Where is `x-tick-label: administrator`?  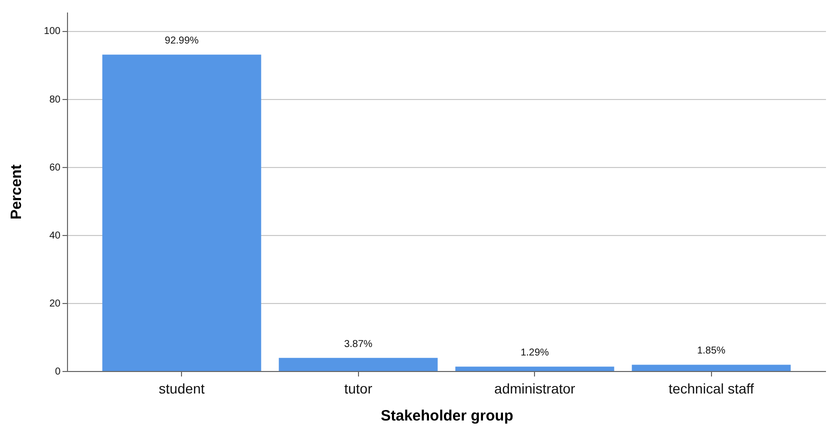 x-tick-label: administrator is located at coordinates (535, 388).